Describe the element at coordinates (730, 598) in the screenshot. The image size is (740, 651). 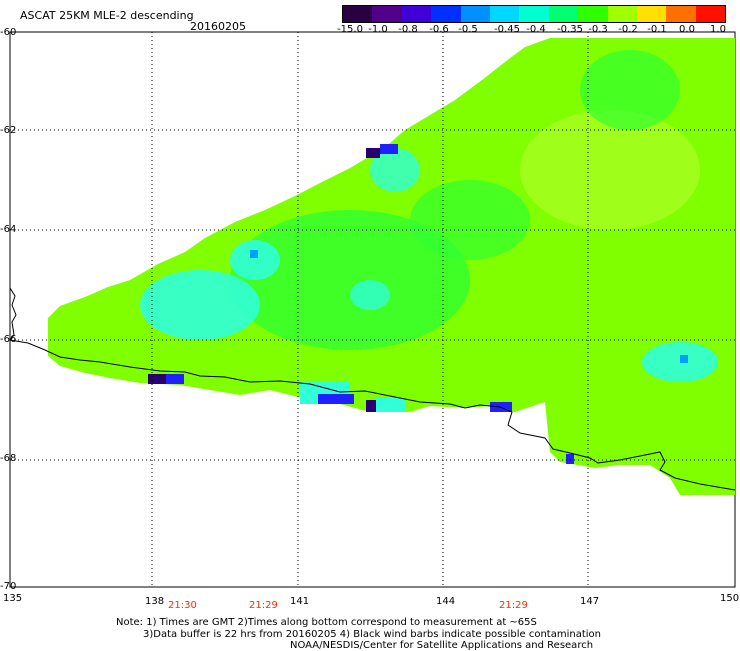
I see `lon-label: 150` at that location.